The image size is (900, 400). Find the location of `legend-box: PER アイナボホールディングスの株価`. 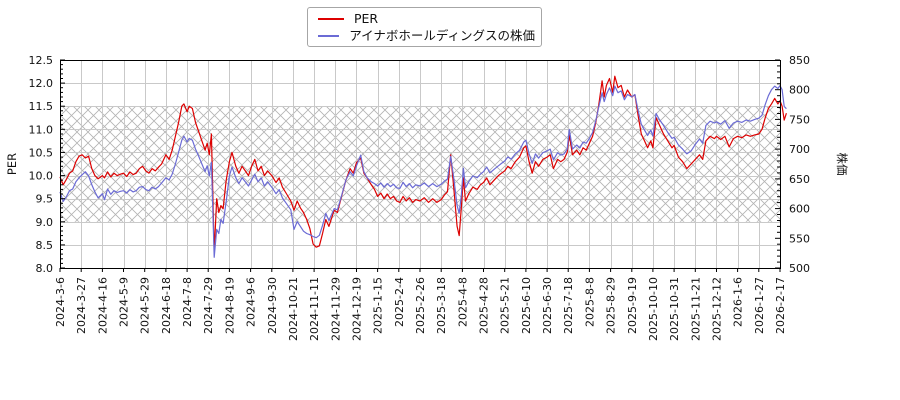

legend-box: PER アイナボホールディングスの株価 is located at coordinates (424, 27).